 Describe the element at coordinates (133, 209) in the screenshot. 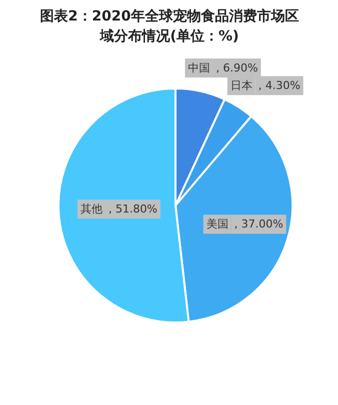

I see `data-label: , 51.80%` at that location.